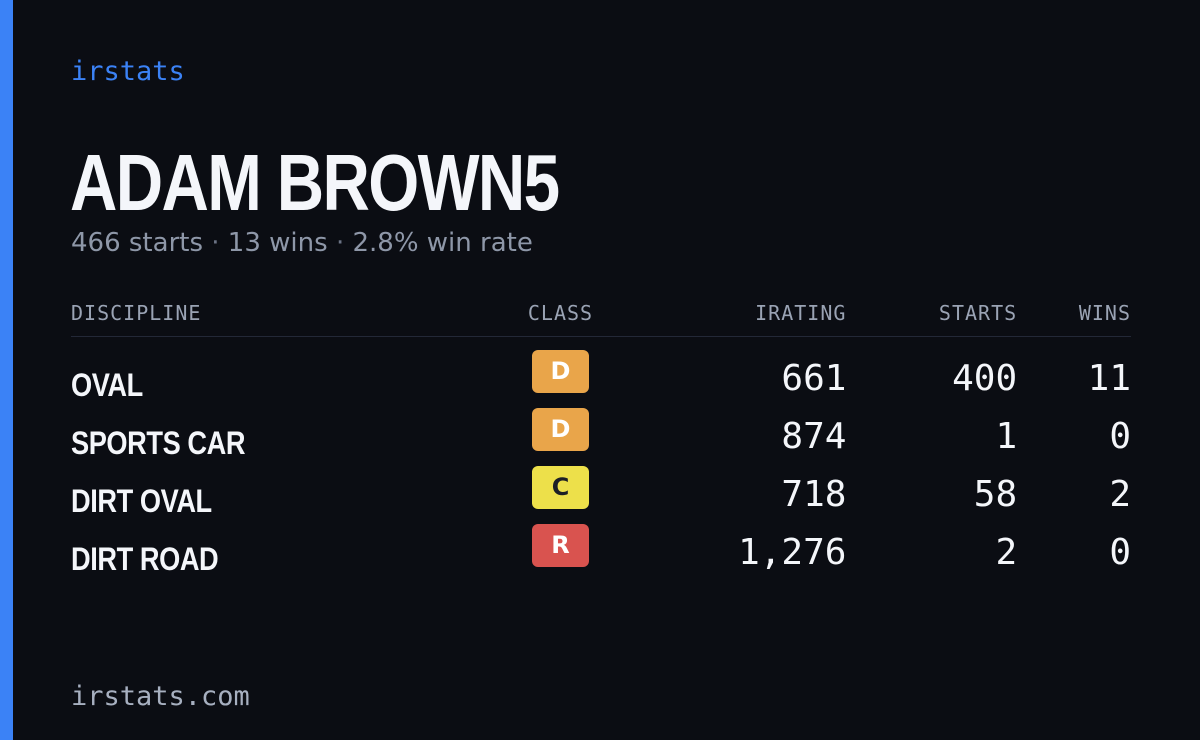 This screenshot has height=740, width=1200. I want to click on discipline-cell: SPORTS CAR, so click(291, 436).